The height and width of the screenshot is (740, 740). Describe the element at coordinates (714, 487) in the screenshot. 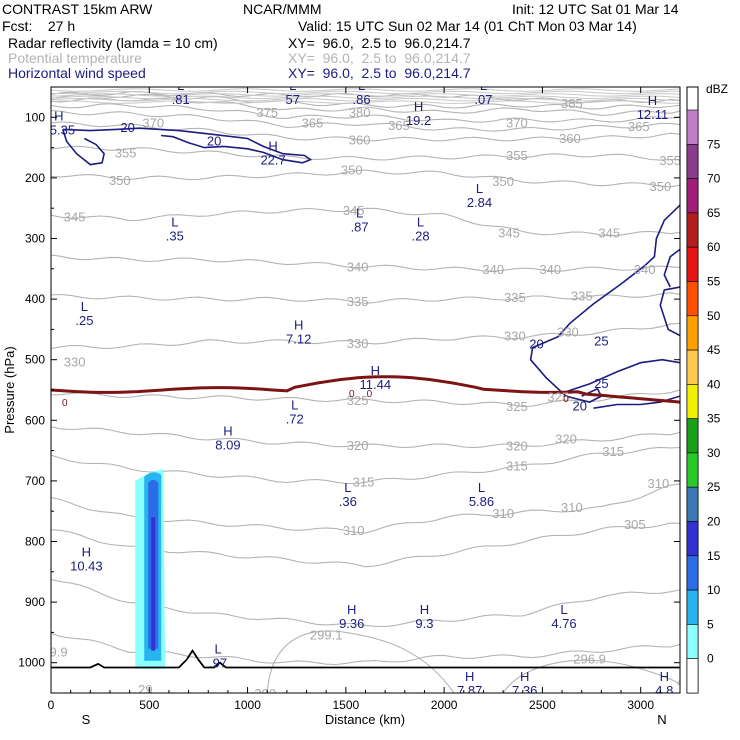

I see `colorbar-level-label: 25` at that location.